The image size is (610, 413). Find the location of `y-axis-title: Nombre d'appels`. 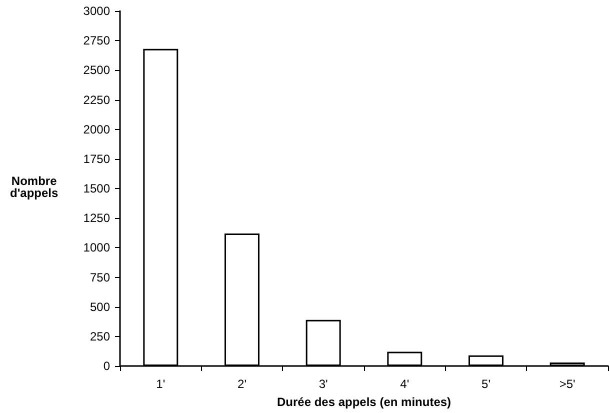

y-axis-title: Nombre d'appels is located at coordinates (34, 187).